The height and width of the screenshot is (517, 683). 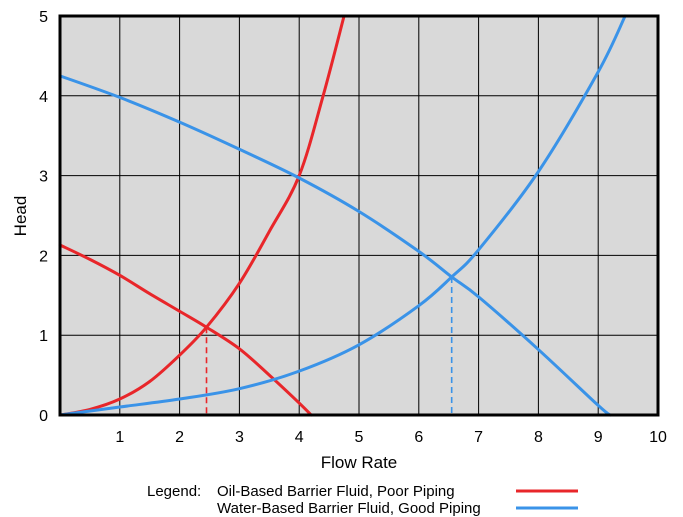 I want to click on y-tick-label: 3, so click(x=43, y=177).